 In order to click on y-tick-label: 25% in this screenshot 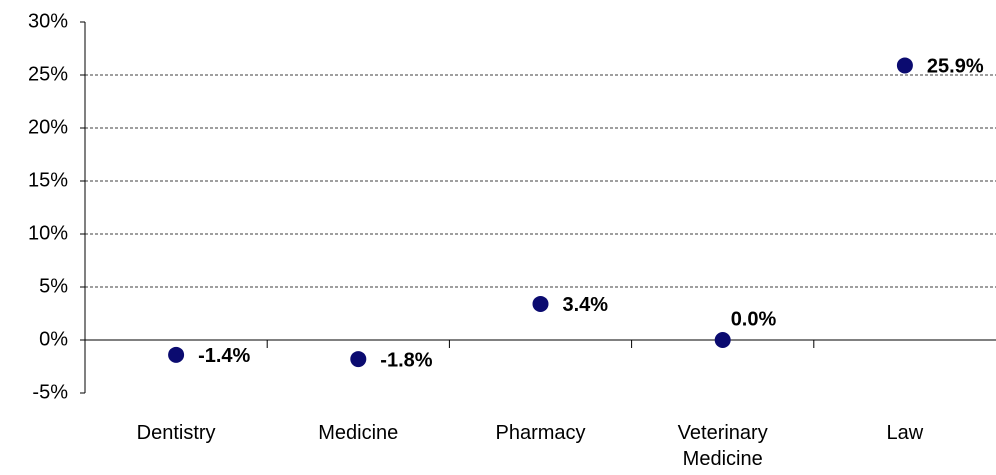, I will do `click(48, 74)`.